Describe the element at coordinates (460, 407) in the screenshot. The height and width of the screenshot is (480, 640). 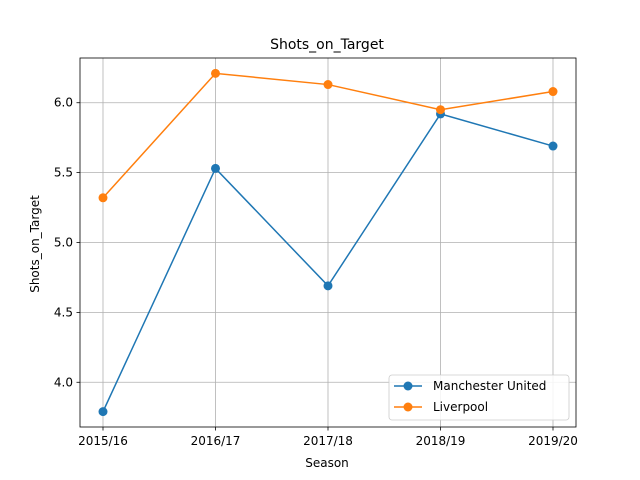
I see `legend-label: Liverpool` at that location.